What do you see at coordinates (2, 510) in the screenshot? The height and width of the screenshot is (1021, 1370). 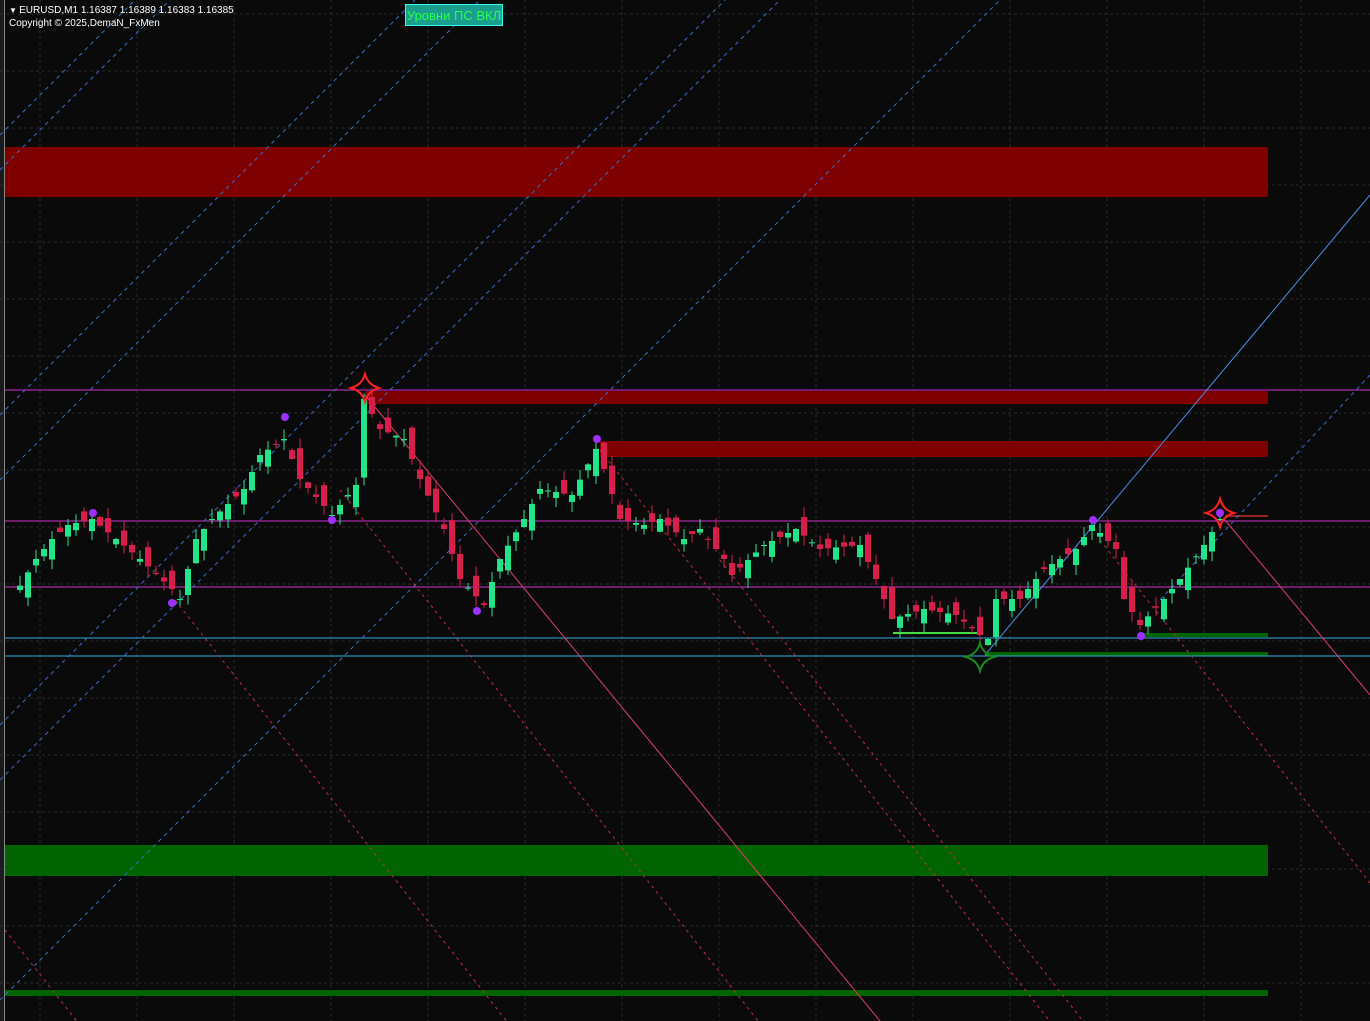 I see `chart-left-border` at bounding box center [2, 510].